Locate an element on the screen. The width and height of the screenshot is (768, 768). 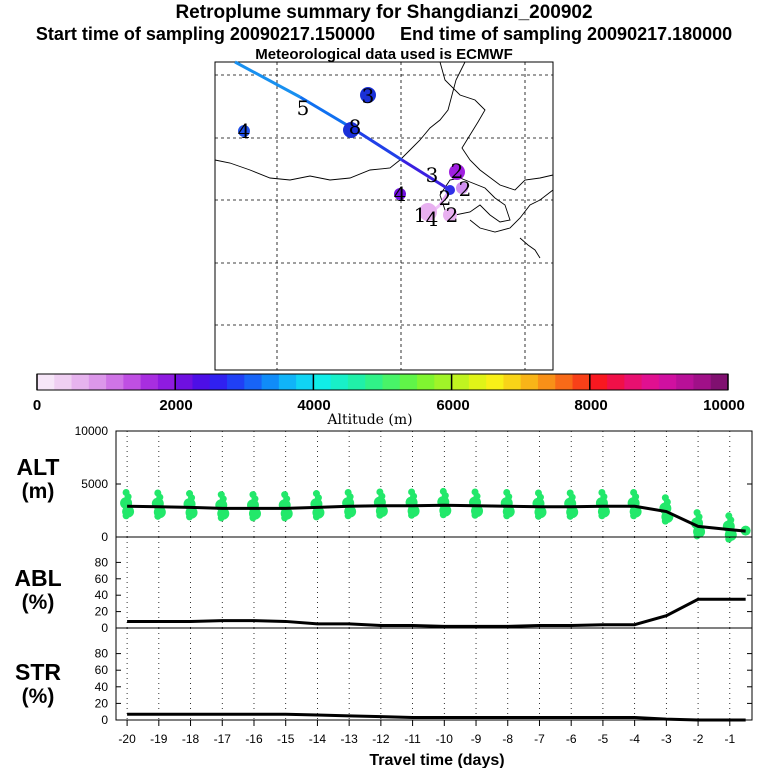
x-axis-label: Travel time (days) is located at coordinates (436, 760).